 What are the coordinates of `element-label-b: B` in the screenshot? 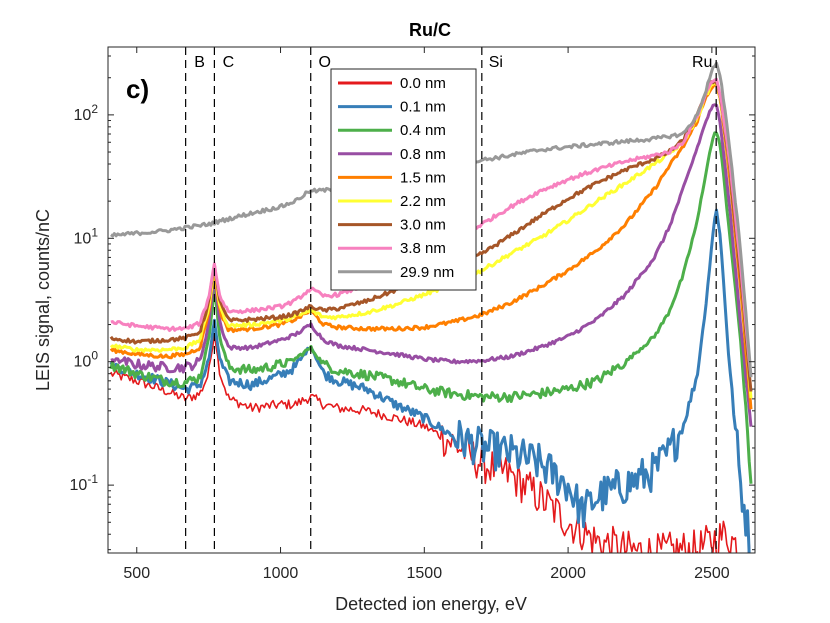 It's located at (199, 62).